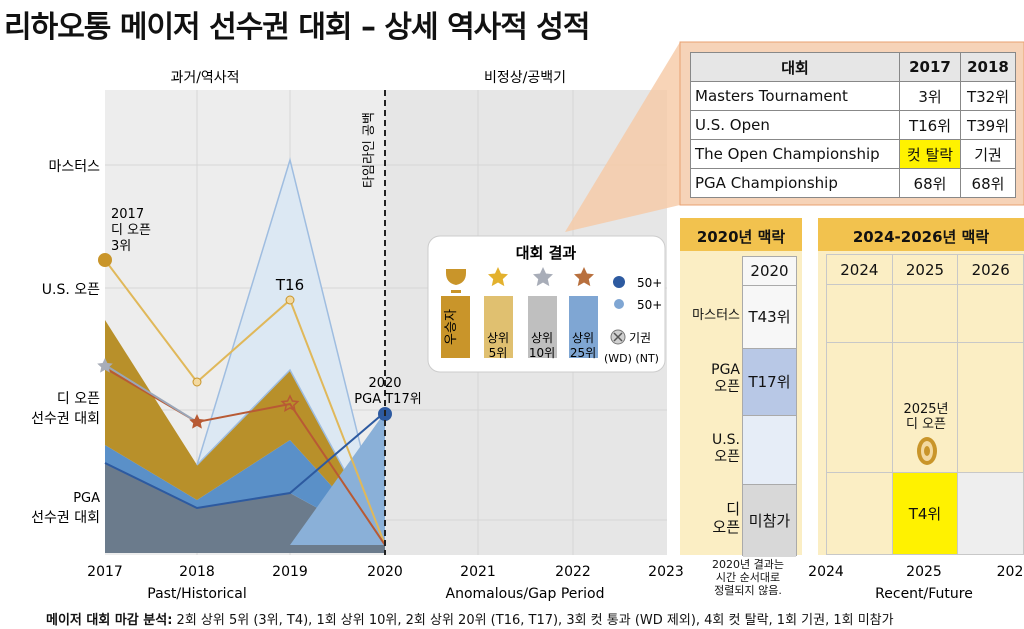 The image size is (1024, 629). Describe the element at coordinates (748, 577) in the screenshot. I see `panel-2020-note: 2020년 결과는 시간 순서대로 정렬되지 않음.` at that location.